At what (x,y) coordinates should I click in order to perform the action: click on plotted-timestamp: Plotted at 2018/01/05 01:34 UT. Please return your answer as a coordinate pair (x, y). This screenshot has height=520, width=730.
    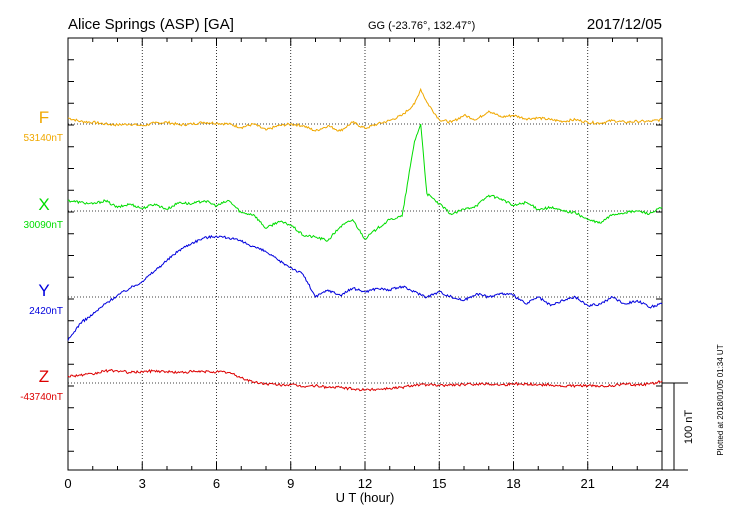
    Looking at the image, I should click on (720, 399).